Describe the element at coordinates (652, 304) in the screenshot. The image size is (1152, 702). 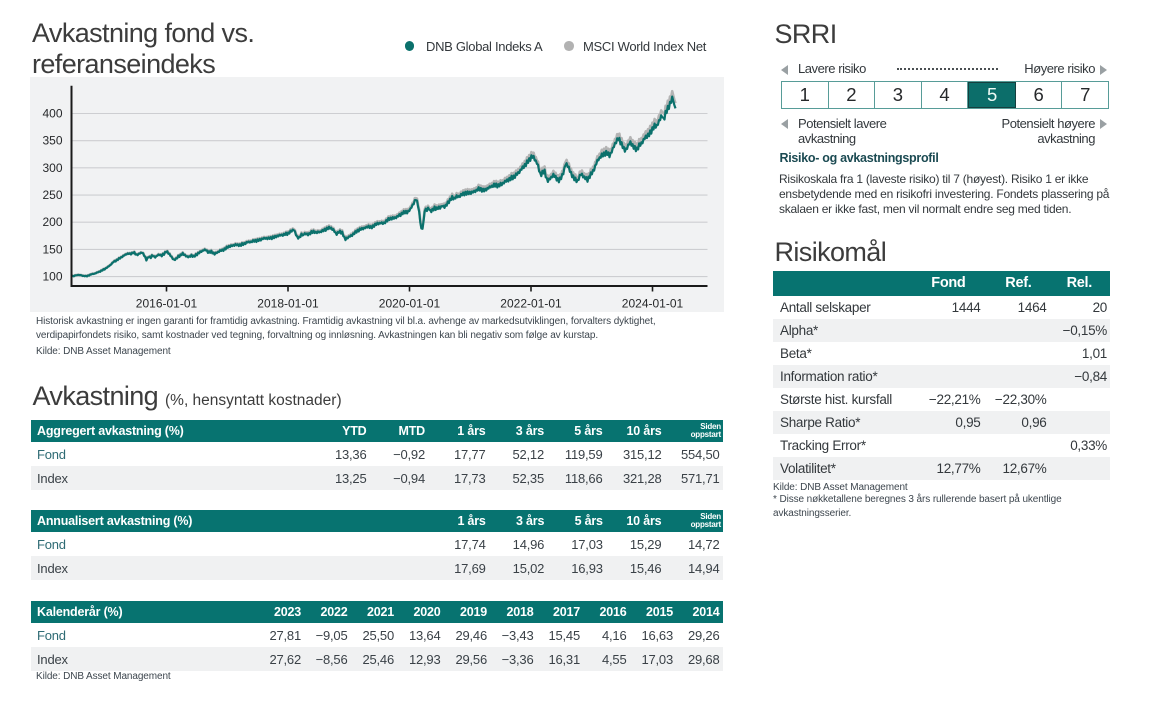
I see `svg-text: 2024-01-01` at that location.